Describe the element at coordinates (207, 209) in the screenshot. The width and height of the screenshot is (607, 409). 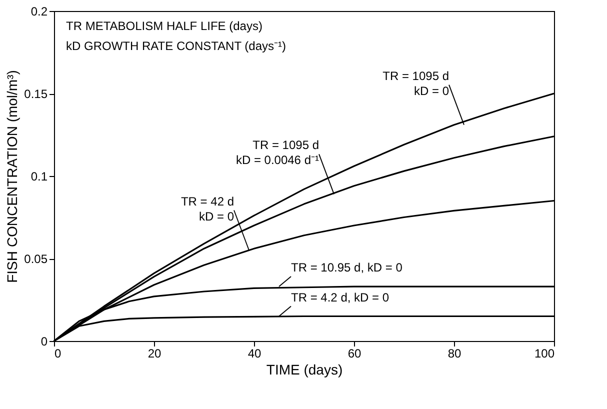
I see `annotation: TR = 42 d kD = 0` at that location.